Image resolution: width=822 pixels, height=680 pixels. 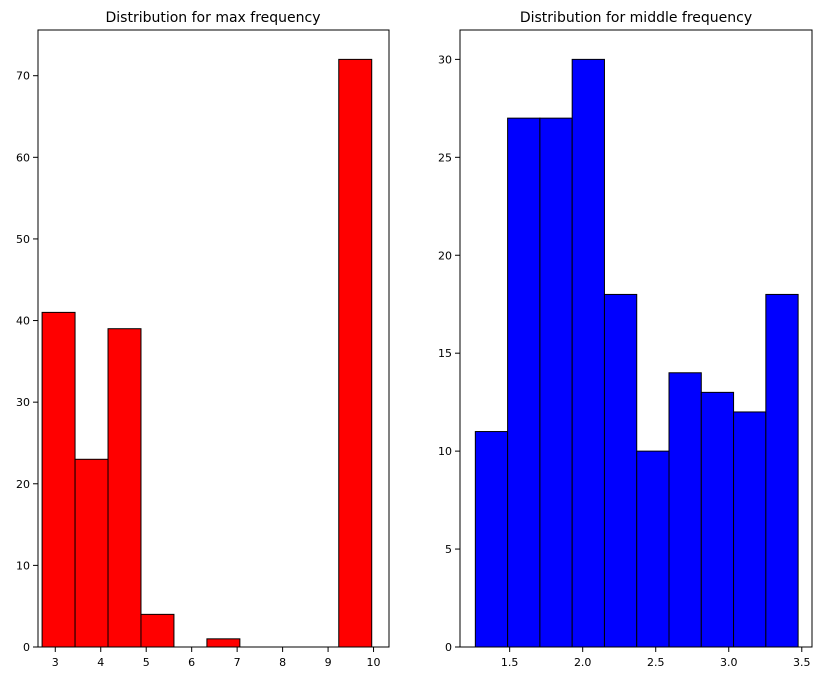 What do you see at coordinates (27, 362) in the screenshot?
I see `y-axis-ticks: 0 10 20 30 40 50 60 70` at bounding box center [27, 362].